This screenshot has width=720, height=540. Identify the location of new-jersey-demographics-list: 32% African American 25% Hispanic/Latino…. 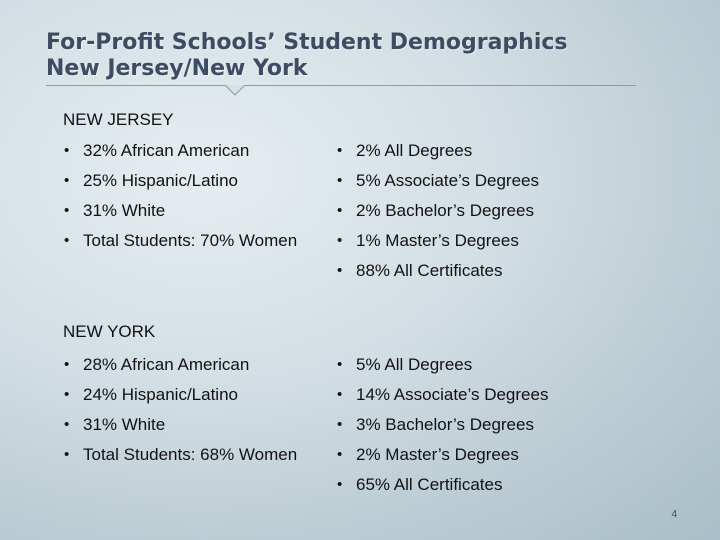
(180, 200).